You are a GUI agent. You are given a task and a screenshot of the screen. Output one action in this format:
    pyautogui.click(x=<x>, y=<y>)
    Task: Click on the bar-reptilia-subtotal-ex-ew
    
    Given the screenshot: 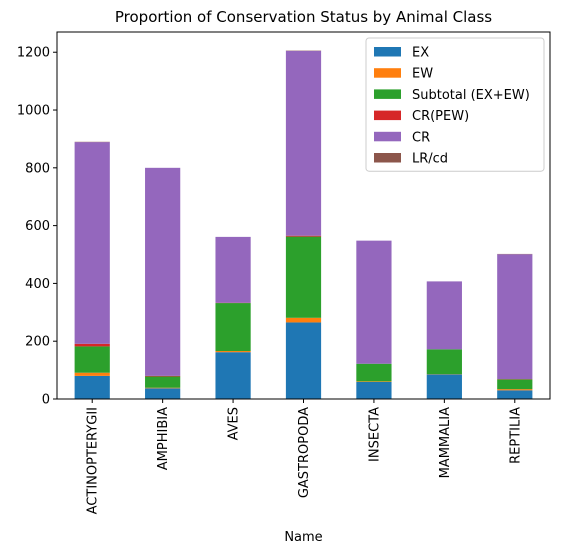 What is the action you would take?
    pyautogui.click(x=514, y=384)
    